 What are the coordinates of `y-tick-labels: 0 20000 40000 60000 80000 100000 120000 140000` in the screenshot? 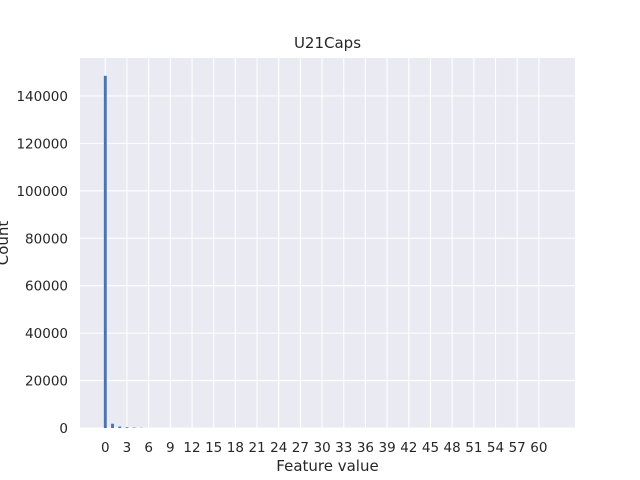 It's located at (42, 263).